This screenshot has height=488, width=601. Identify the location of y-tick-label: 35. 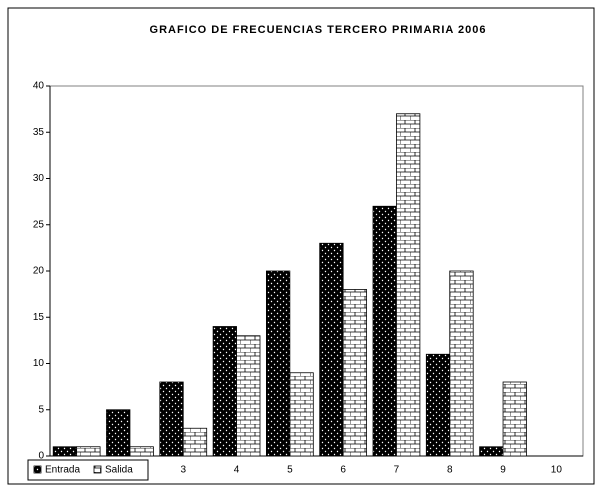
(39, 132).